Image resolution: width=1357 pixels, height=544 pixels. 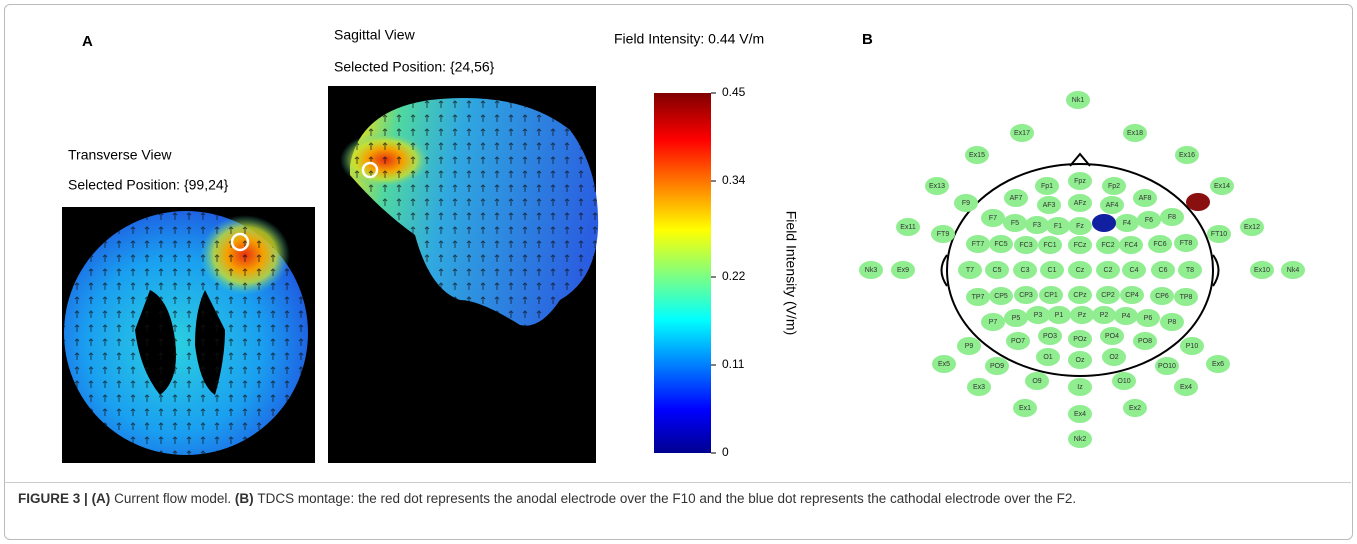 I want to click on ears, so click(x=1080, y=270).